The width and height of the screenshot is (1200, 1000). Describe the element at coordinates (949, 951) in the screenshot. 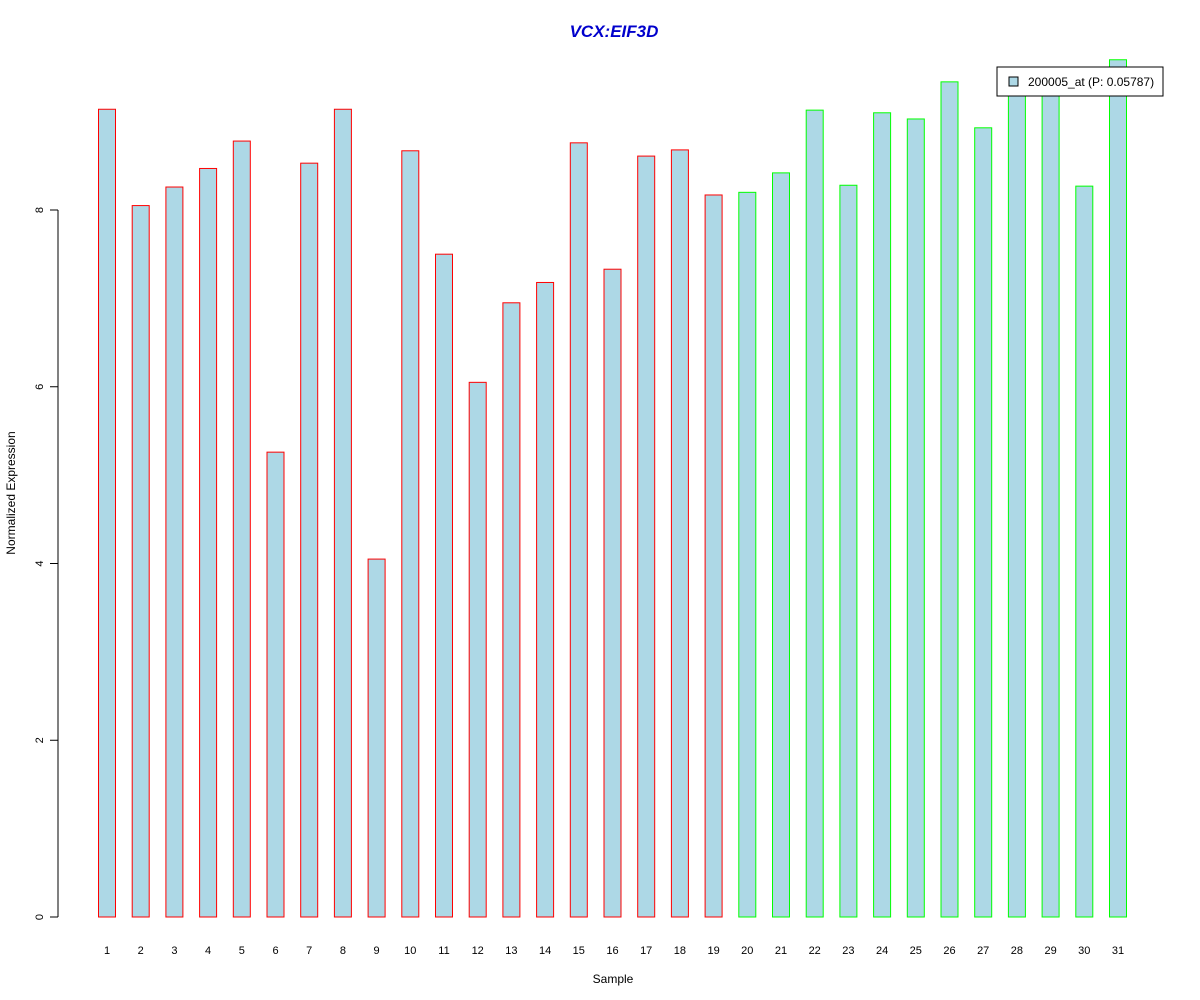

I see `x-tick-label: 26` at that location.